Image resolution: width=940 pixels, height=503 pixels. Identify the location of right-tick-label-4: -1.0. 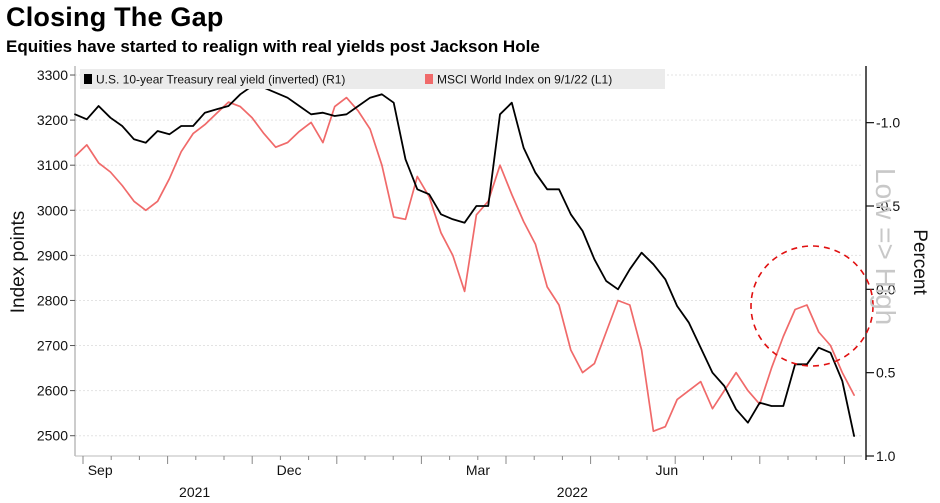
(888, 123).